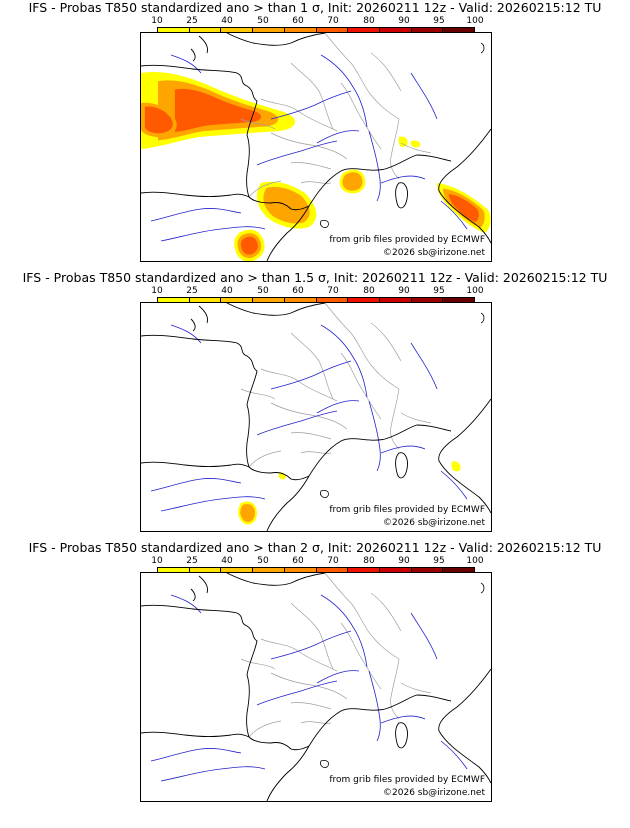  I want to click on colorbar-tick-label: 50, so click(263, 291).